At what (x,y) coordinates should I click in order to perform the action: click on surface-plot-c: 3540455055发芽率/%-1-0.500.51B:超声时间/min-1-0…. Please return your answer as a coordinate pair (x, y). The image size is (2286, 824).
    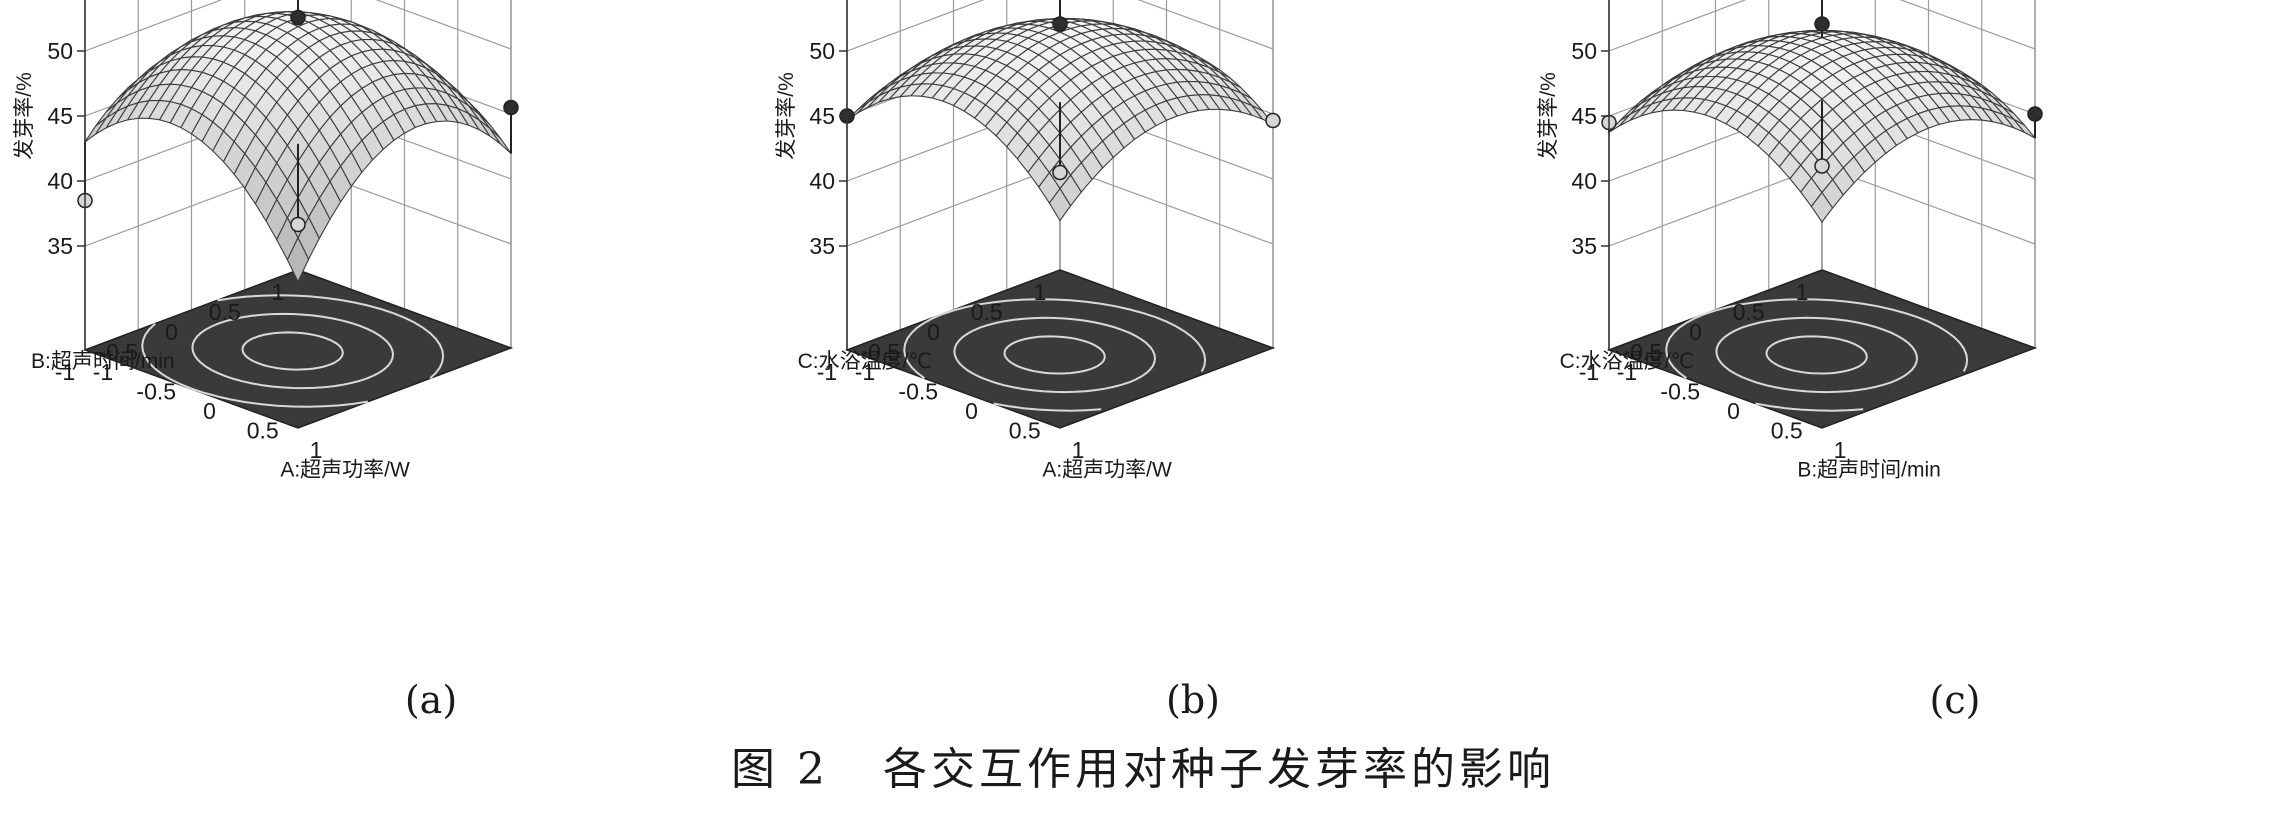
    Looking at the image, I should click on (1790, 240).